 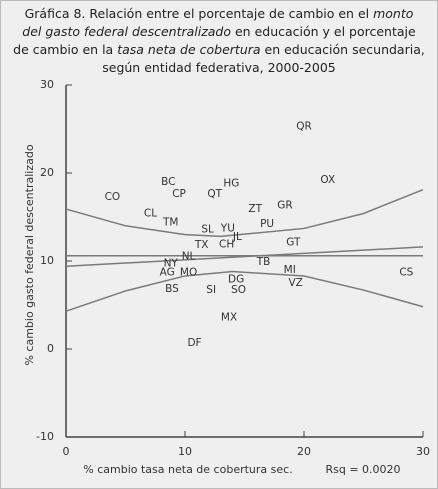 I want to click on state-point: CP, so click(x=179, y=194).